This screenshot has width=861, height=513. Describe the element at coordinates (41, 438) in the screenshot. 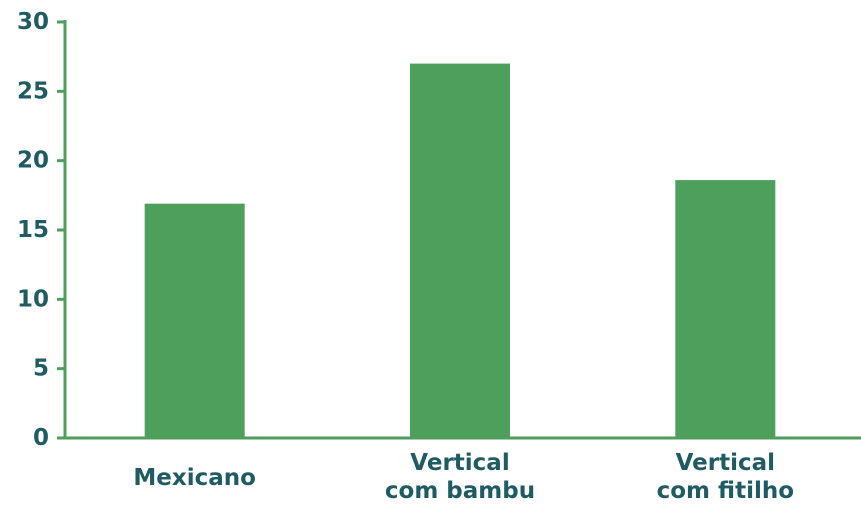

I see `y-tick-label: 0` at that location.